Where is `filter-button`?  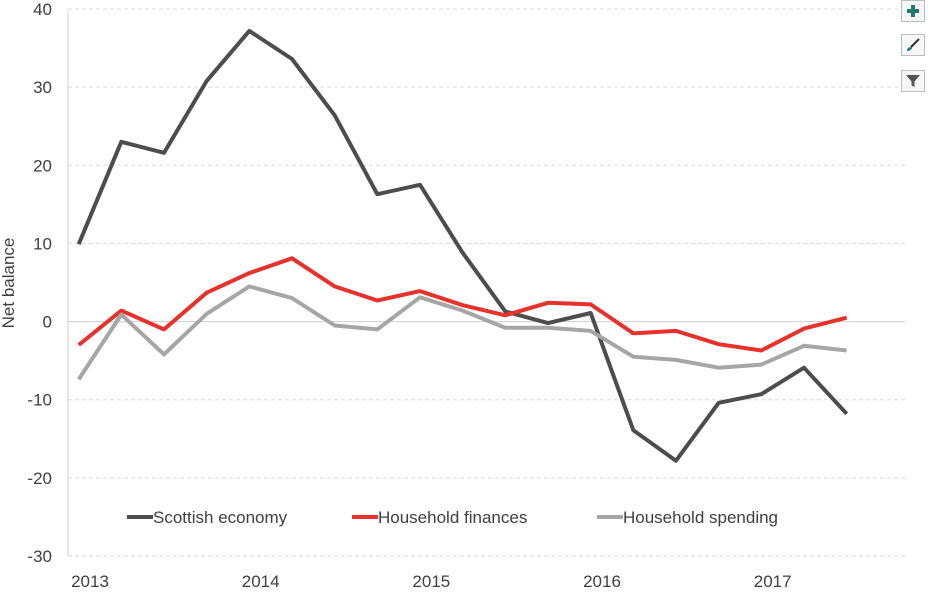 filter-button is located at coordinates (913, 81).